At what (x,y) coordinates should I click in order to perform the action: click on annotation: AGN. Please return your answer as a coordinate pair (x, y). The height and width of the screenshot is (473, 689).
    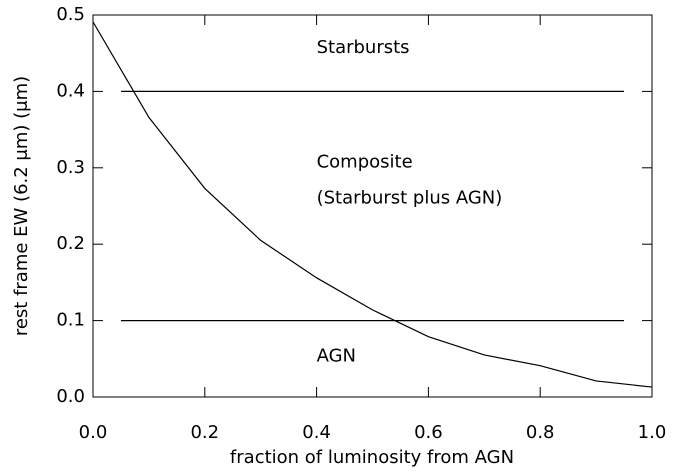
    Looking at the image, I should click on (336, 356).